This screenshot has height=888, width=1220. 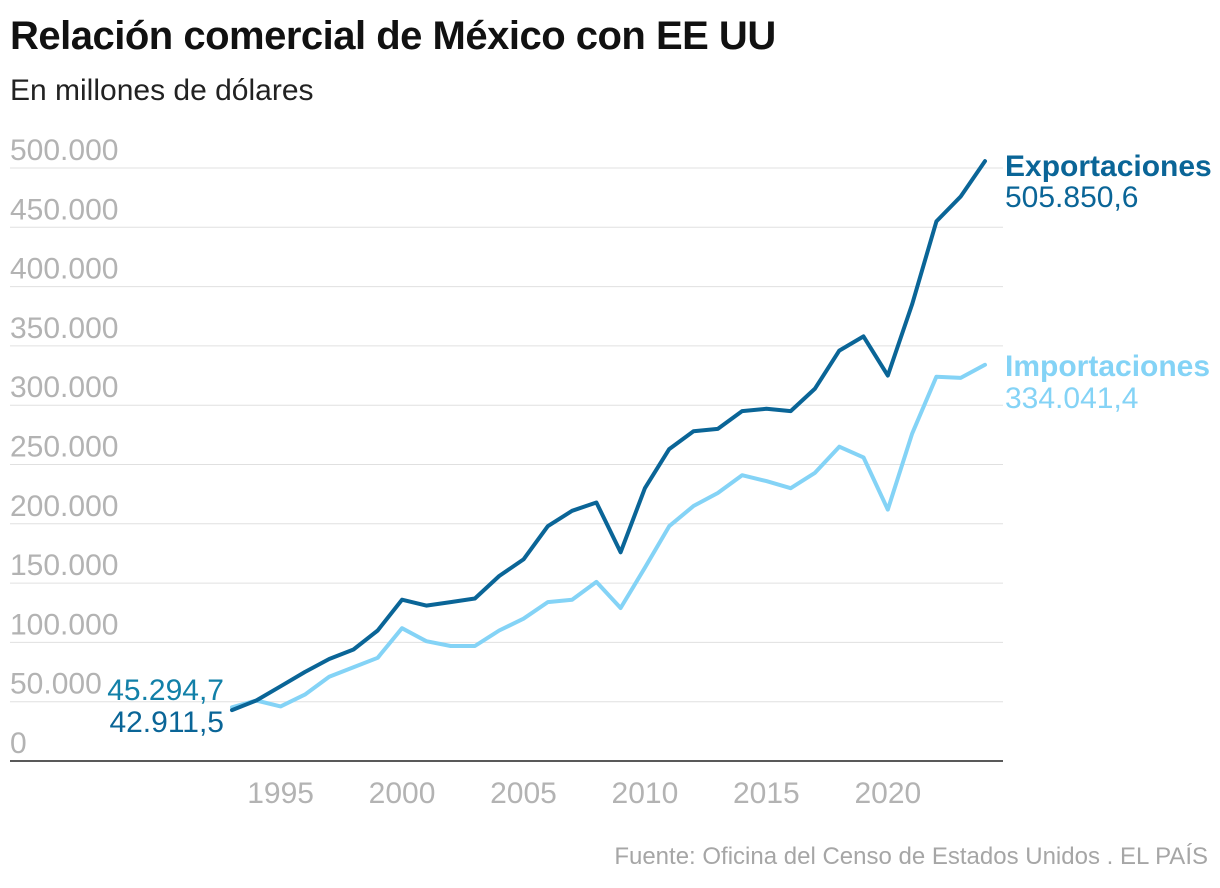 I want to click on chart-title: Relación comercial de México con EE UU, so click(x=393, y=36).